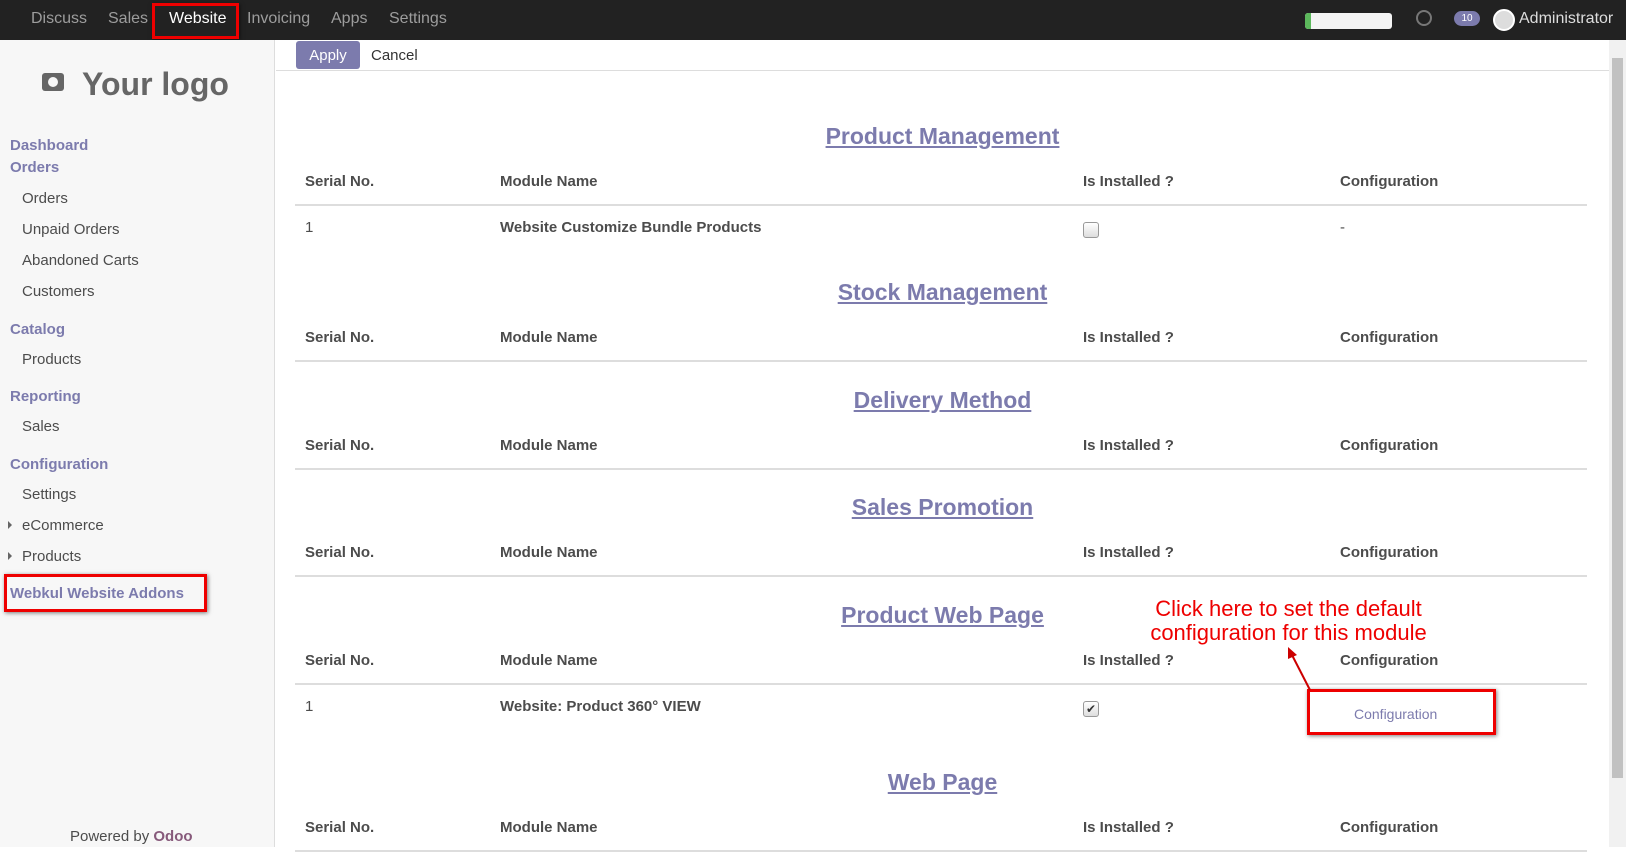 The height and width of the screenshot is (852, 1626). What do you see at coordinates (349, 18) in the screenshot?
I see `nav-apps: Apps` at bounding box center [349, 18].